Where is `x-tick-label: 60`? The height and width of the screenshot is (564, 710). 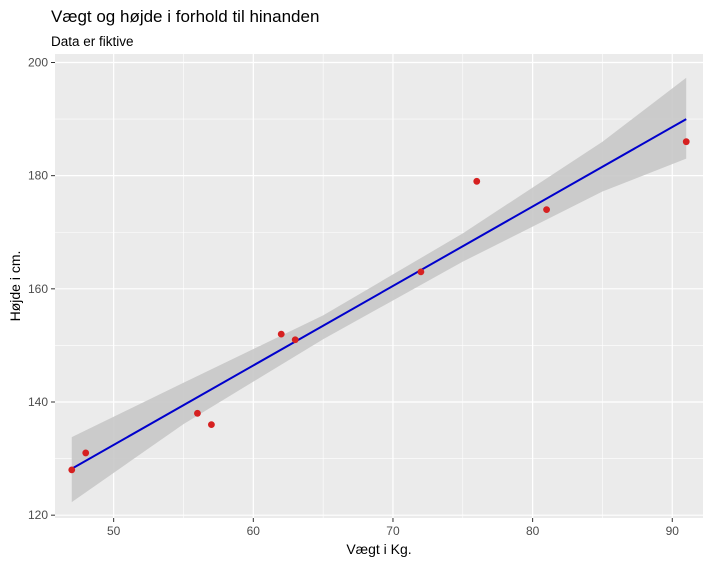 x-tick-label: 60 is located at coordinates (254, 531).